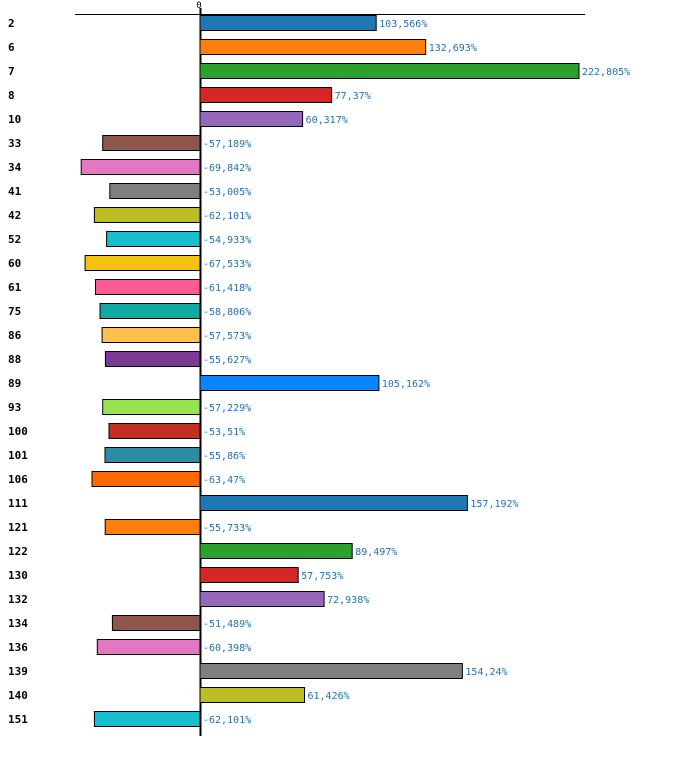  What do you see at coordinates (15, 335) in the screenshot?
I see `category-label: 86` at bounding box center [15, 335].